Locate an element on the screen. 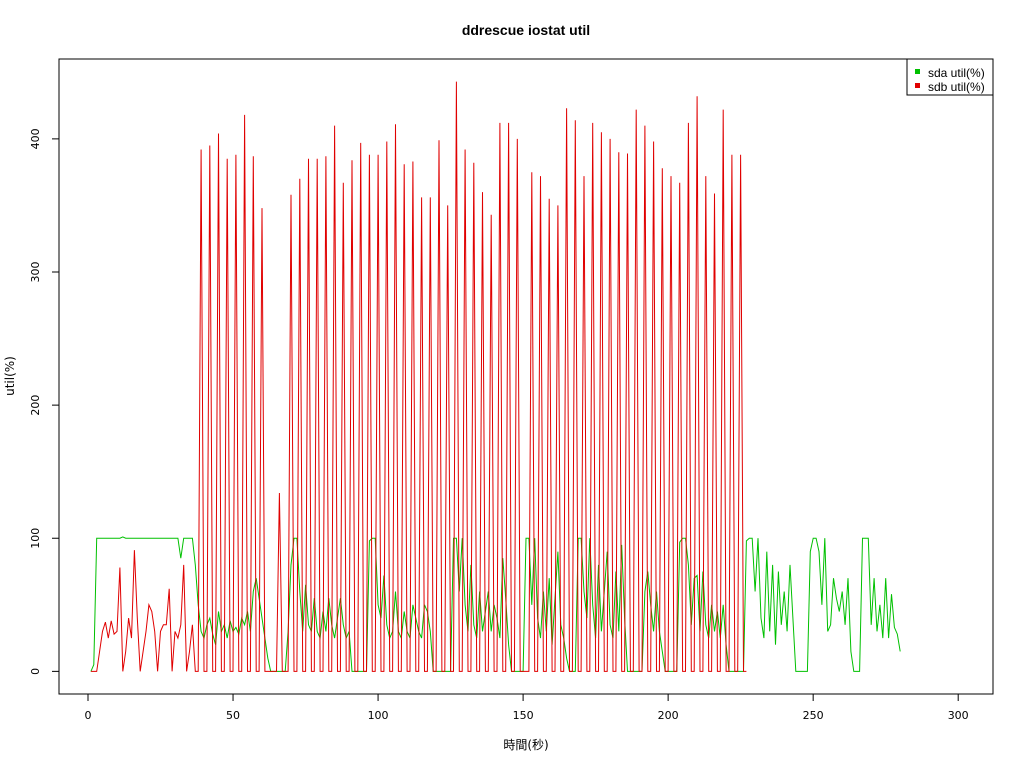 The width and height of the screenshot is (1024, 768). x-tick-label: 0 is located at coordinates (88, 715).